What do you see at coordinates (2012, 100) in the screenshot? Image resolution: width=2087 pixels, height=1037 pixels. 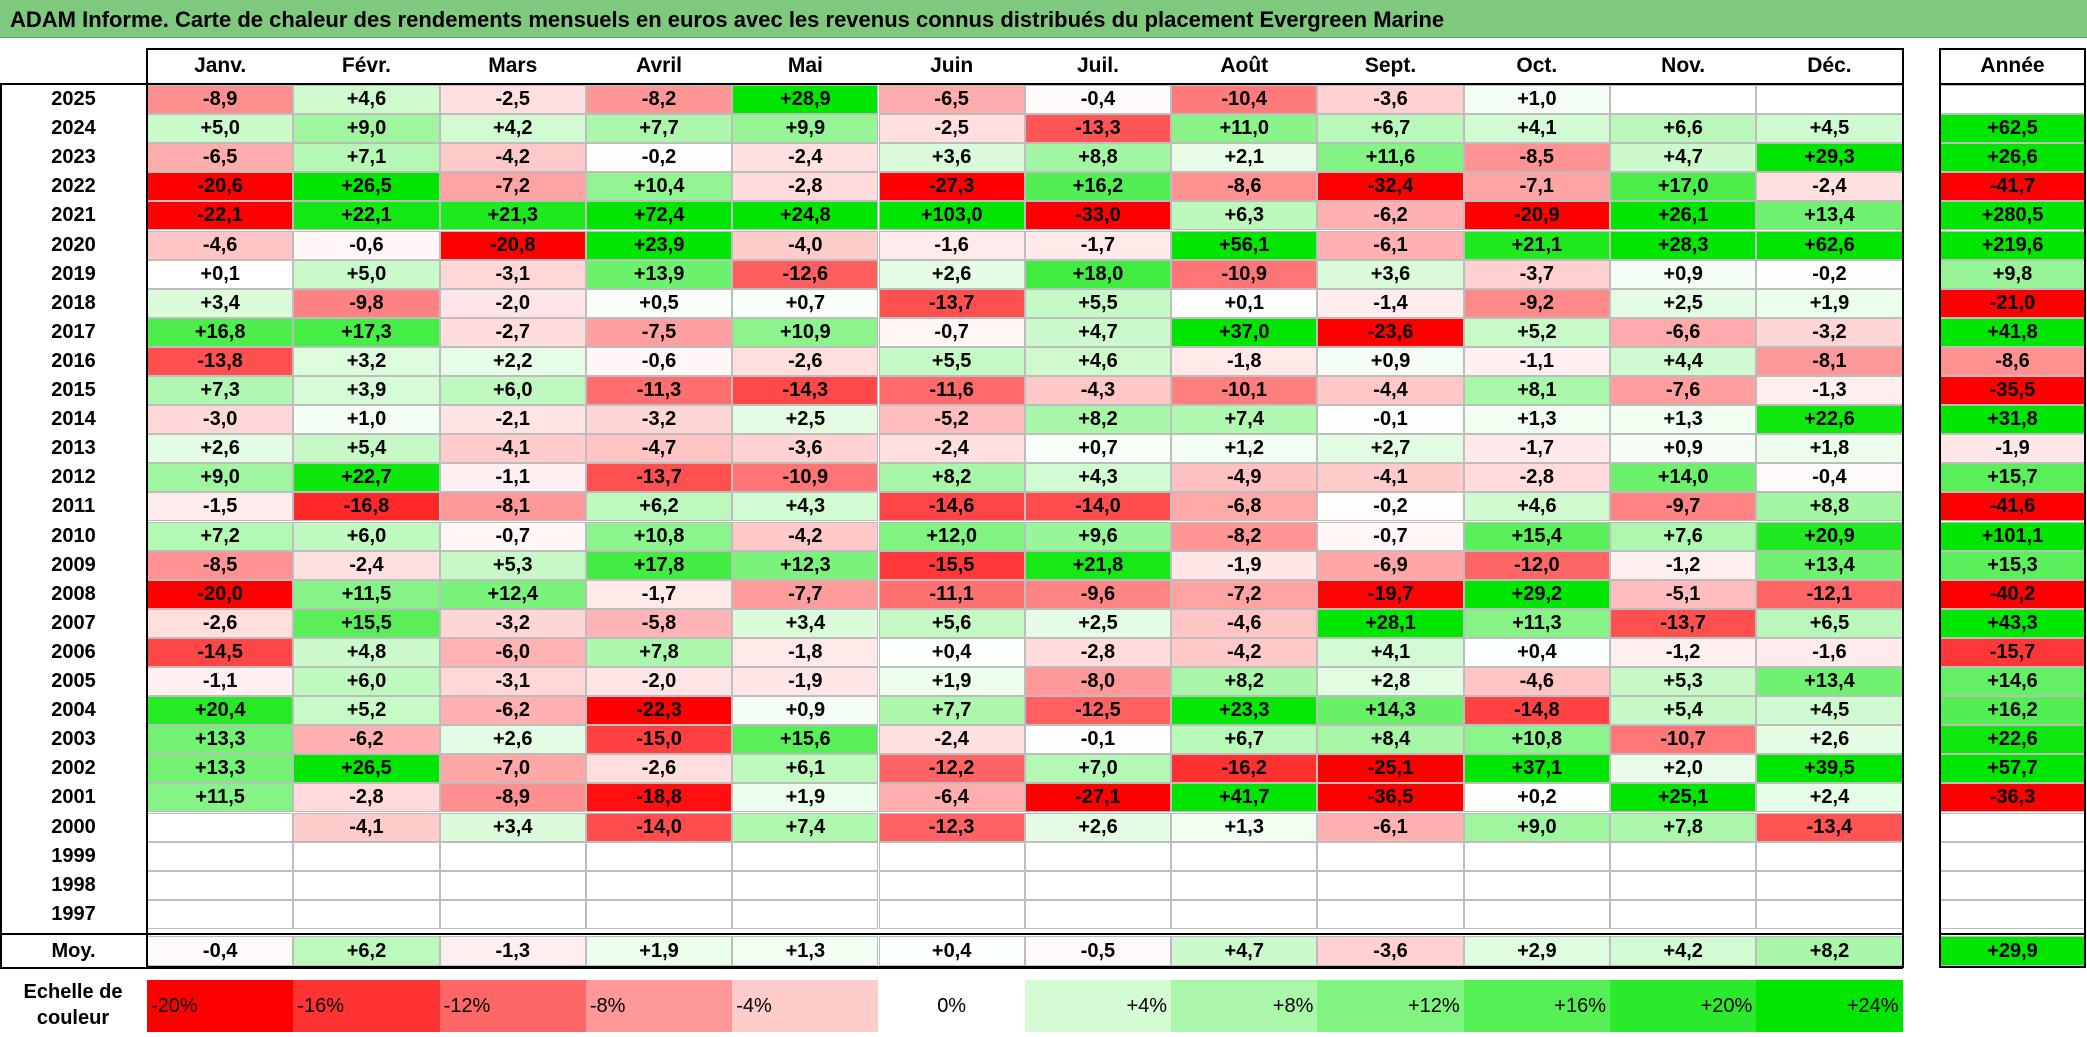 I see `annual-cell` at bounding box center [2012, 100].